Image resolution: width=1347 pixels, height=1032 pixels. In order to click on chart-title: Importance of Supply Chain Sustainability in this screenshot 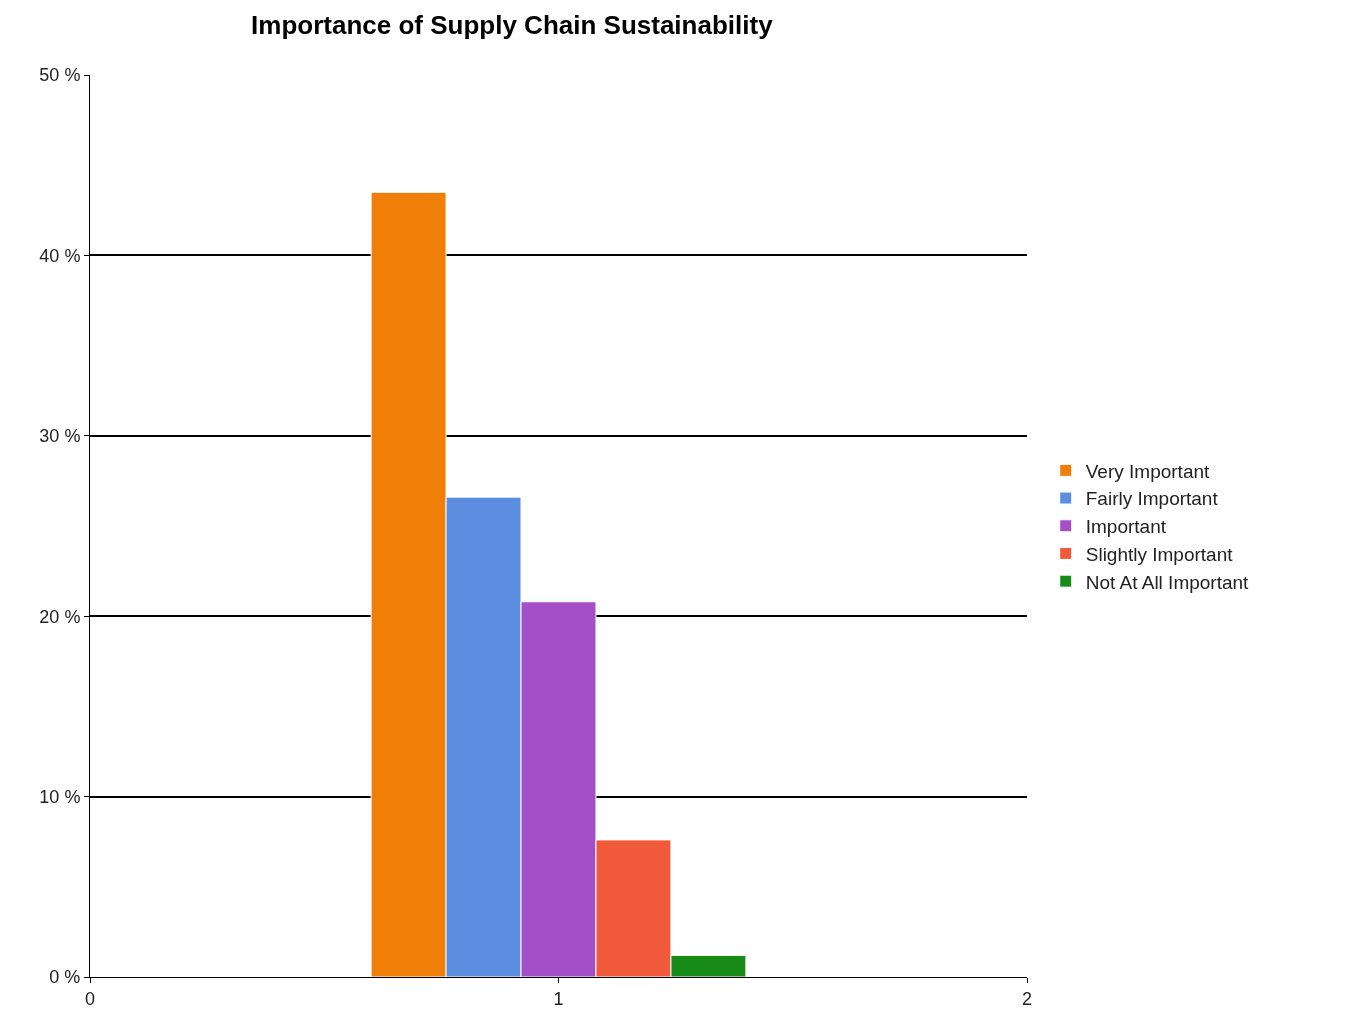, I will do `click(512, 24)`.